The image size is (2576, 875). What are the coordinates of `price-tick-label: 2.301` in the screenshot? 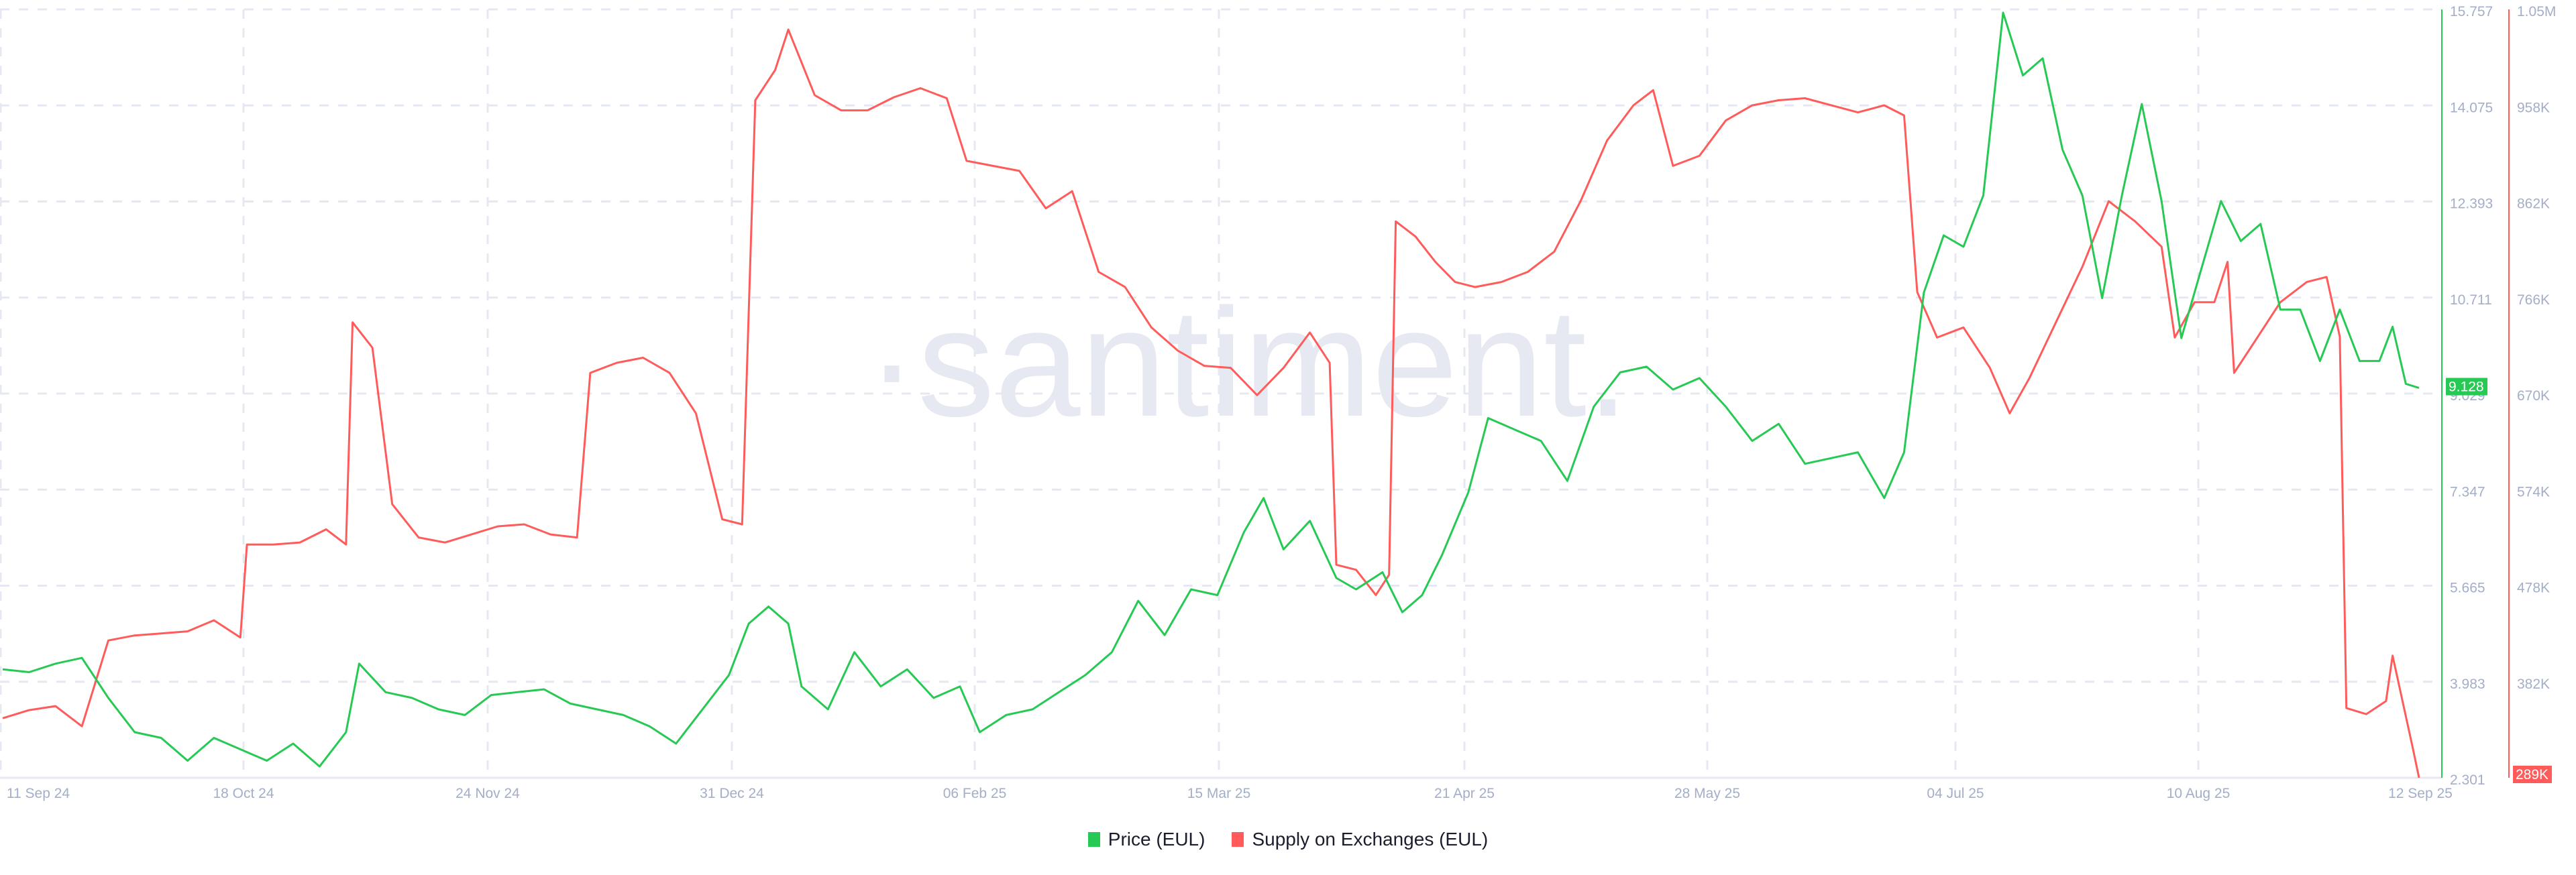 It's located at (2467, 780).